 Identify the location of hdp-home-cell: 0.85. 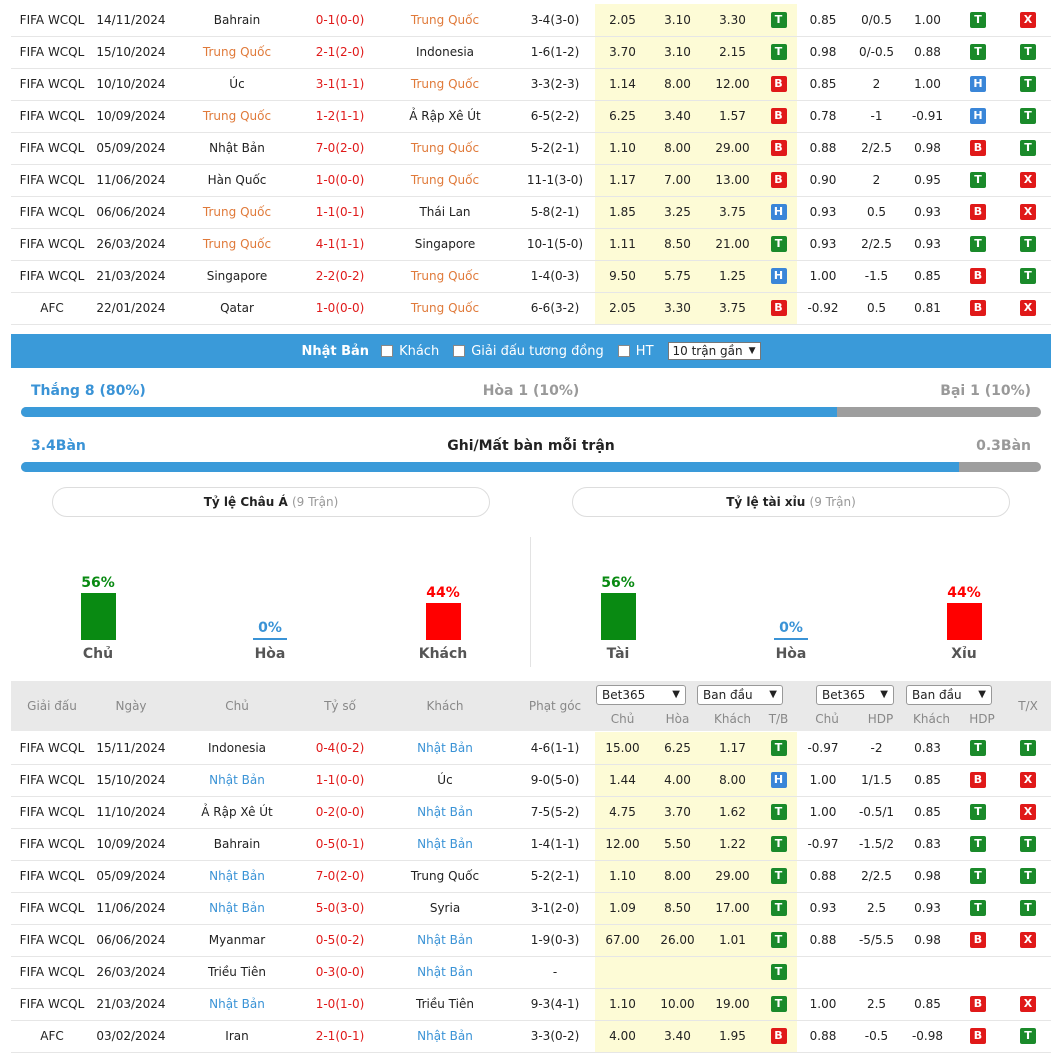
(823, 84).